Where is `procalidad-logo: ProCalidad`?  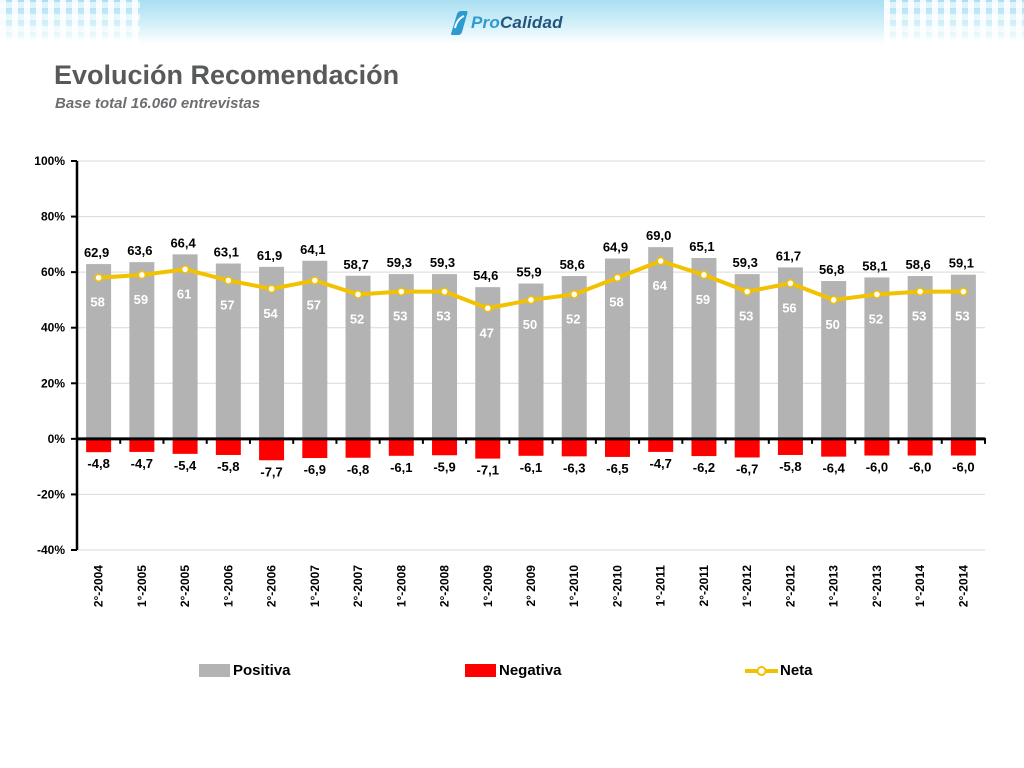
procalidad-logo: ProCalidad is located at coordinates (505, 23).